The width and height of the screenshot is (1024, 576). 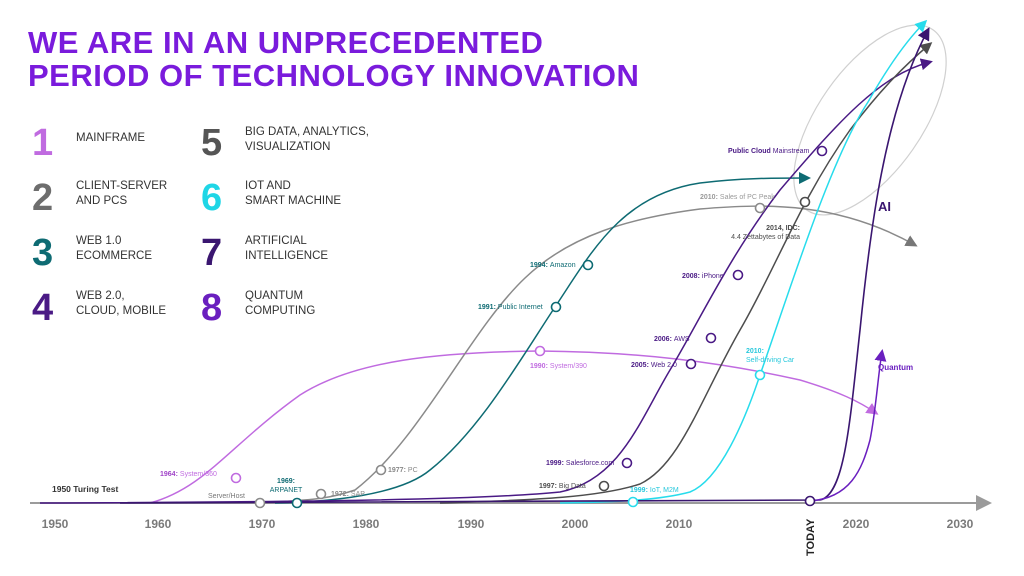 What do you see at coordinates (562, 486) in the screenshot?
I see `label-big-data: 1997: Big Data` at bounding box center [562, 486].